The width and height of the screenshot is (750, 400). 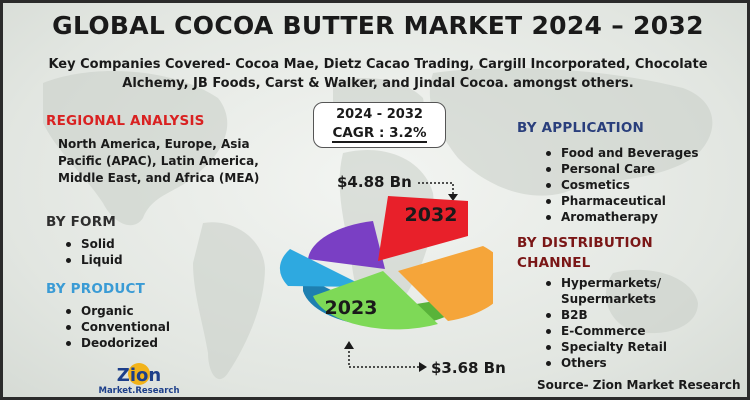 I want to click on list-item: Specialty Retail, so click(x=628, y=347).